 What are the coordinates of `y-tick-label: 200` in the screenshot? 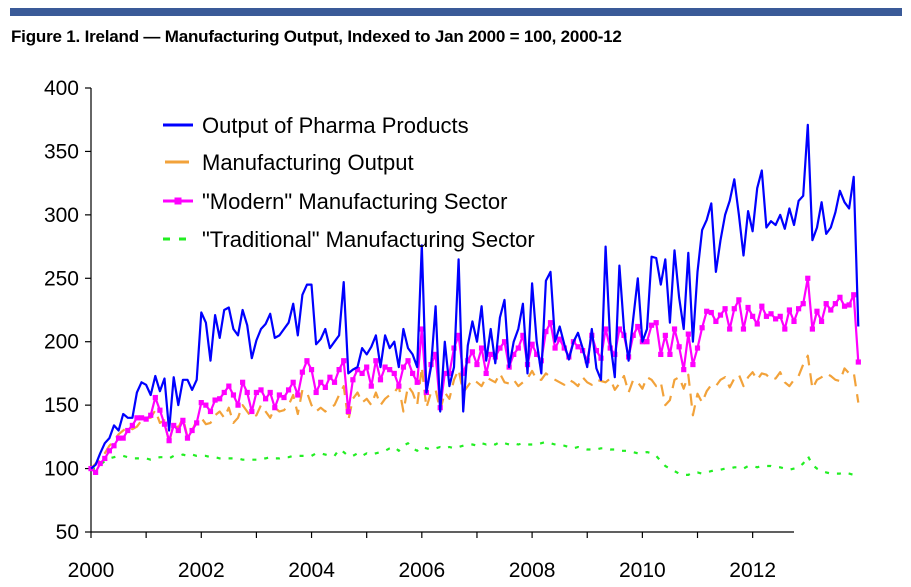 It's located at (61, 342).